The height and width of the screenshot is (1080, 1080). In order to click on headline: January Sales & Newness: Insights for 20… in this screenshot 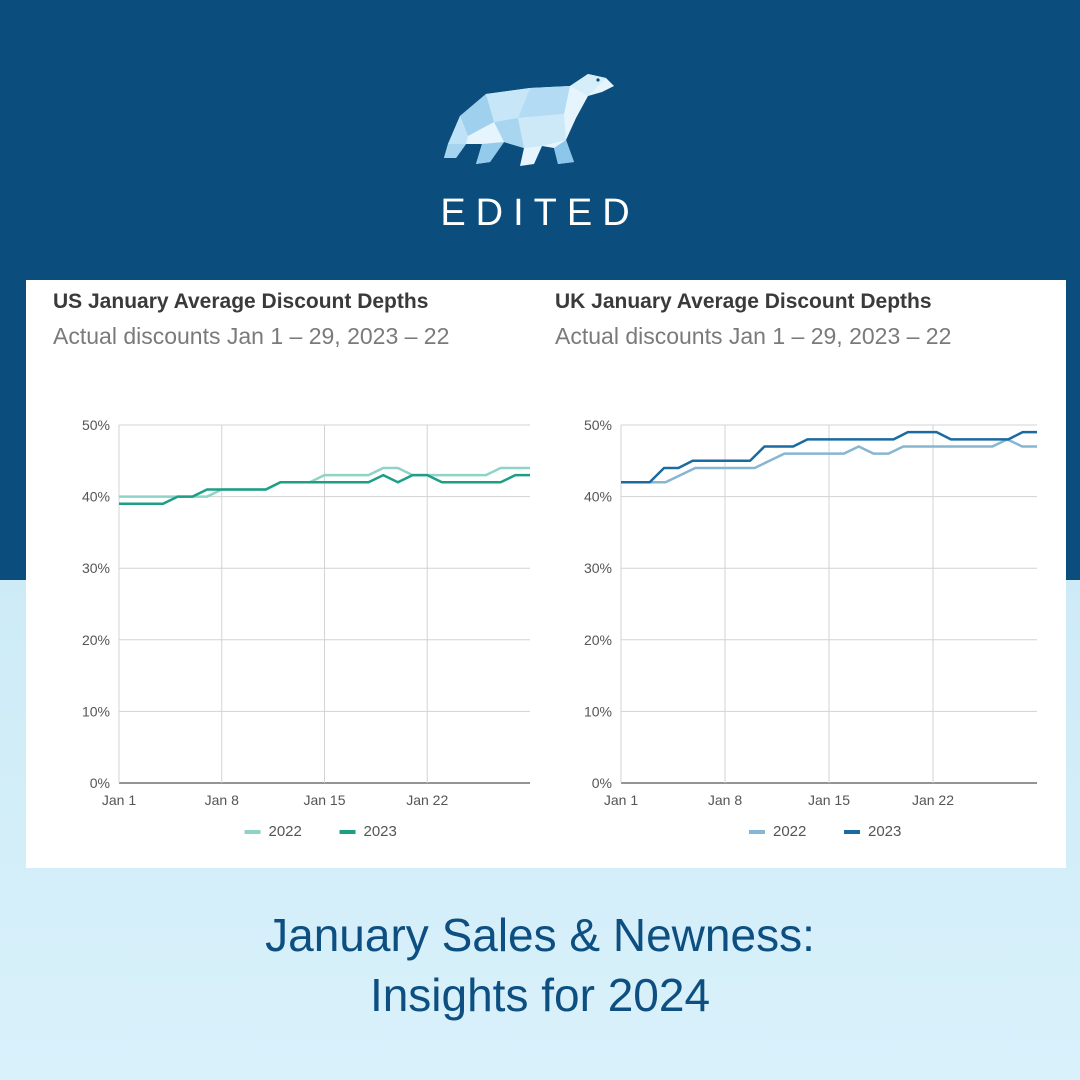, I will do `click(540, 965)`.